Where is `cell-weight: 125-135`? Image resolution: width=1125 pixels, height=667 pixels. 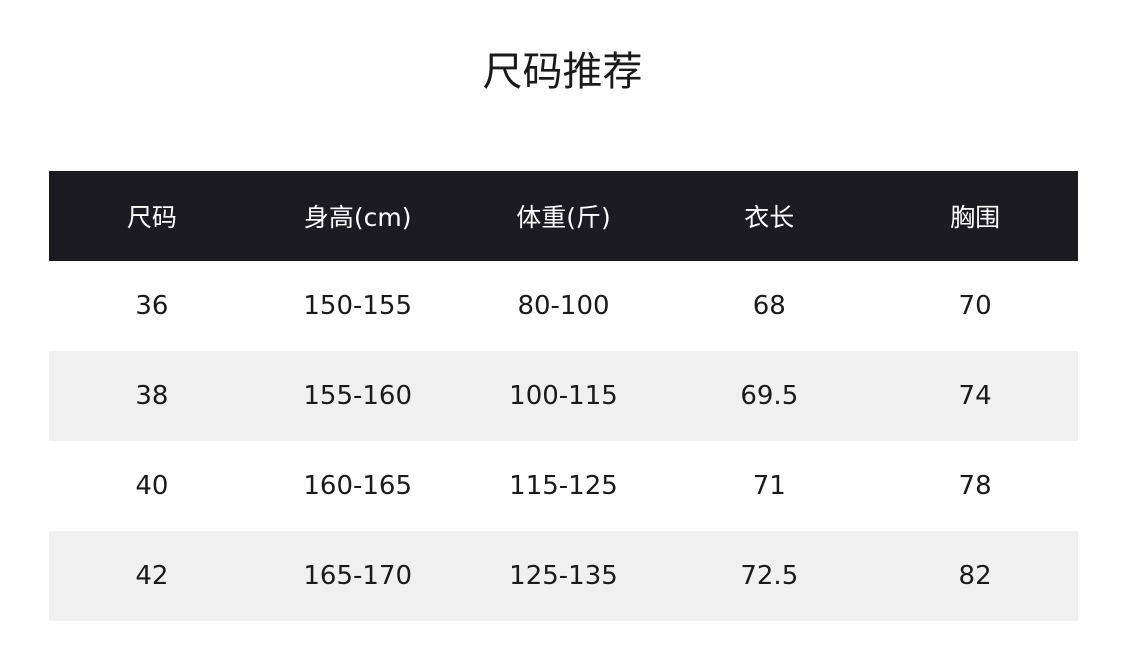
cell-weight: 125-135 is located at coordinates (563, 576).